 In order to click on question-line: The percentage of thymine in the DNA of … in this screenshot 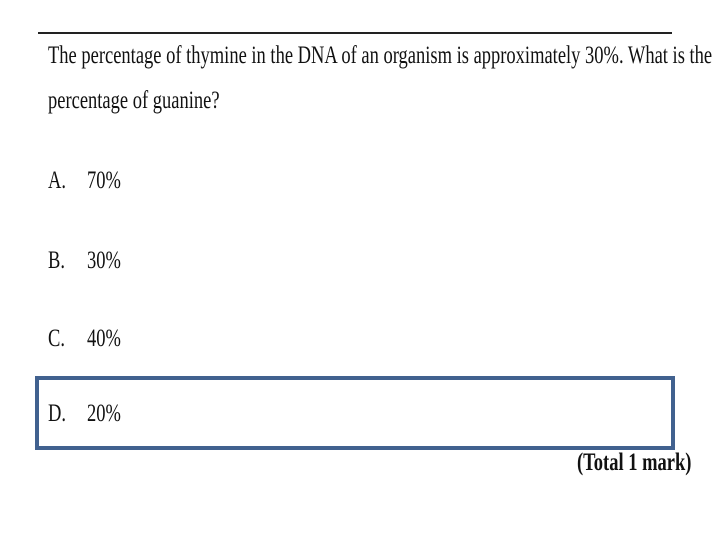, I will do `click(380, 55)`.